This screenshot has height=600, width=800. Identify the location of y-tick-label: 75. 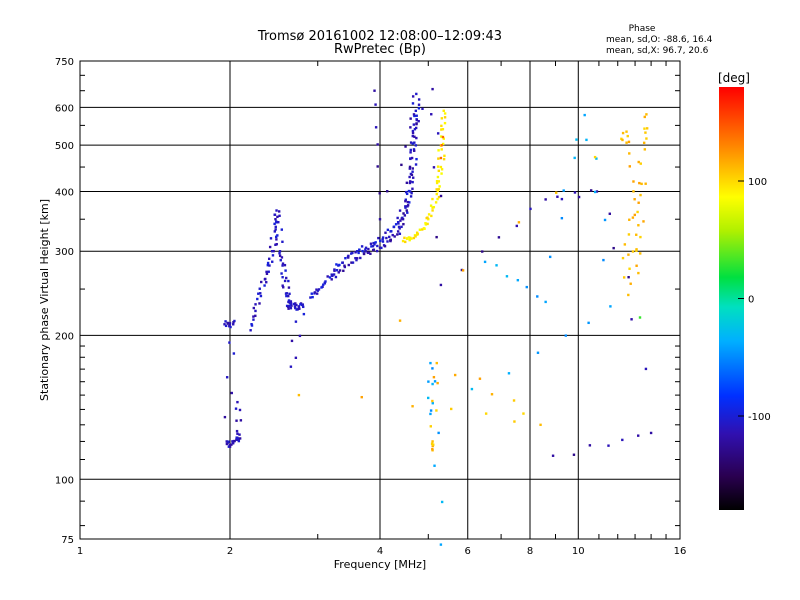
(67, 540).